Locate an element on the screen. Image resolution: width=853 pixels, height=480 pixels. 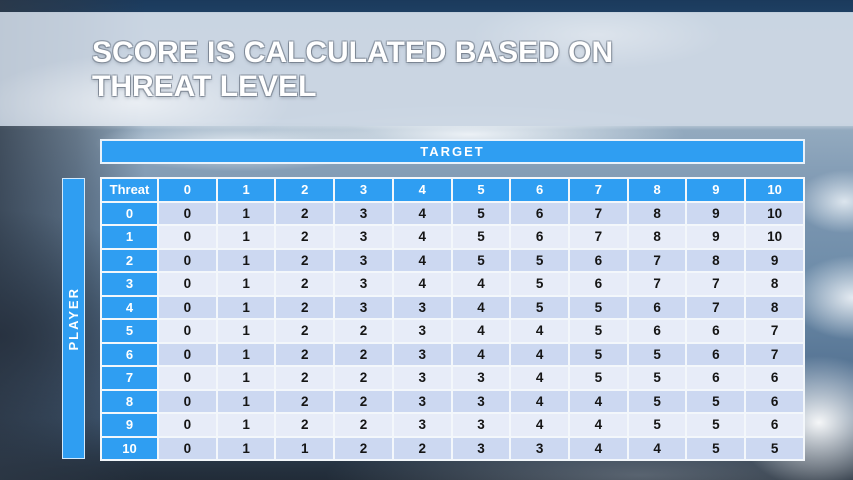
target-column-header: 10 is located at coordinates (774, 190).